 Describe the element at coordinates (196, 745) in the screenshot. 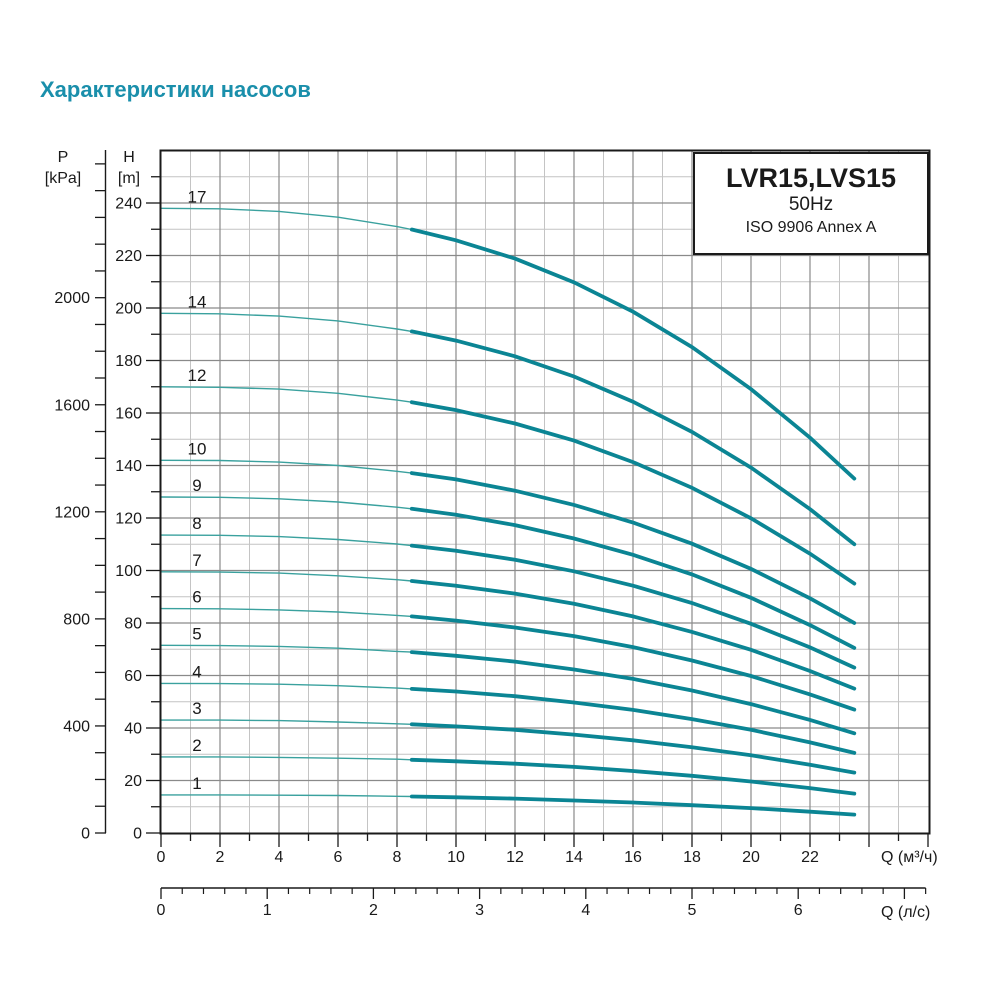

I see `curve-stage-label: 2` at that location.